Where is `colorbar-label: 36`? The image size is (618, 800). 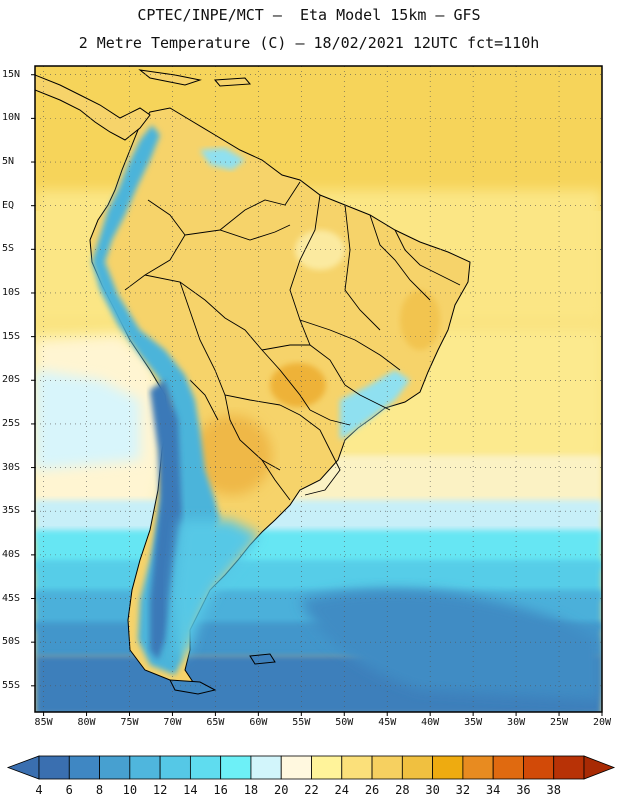
colorbar-label: 36 is located at coordinates (523, 790).